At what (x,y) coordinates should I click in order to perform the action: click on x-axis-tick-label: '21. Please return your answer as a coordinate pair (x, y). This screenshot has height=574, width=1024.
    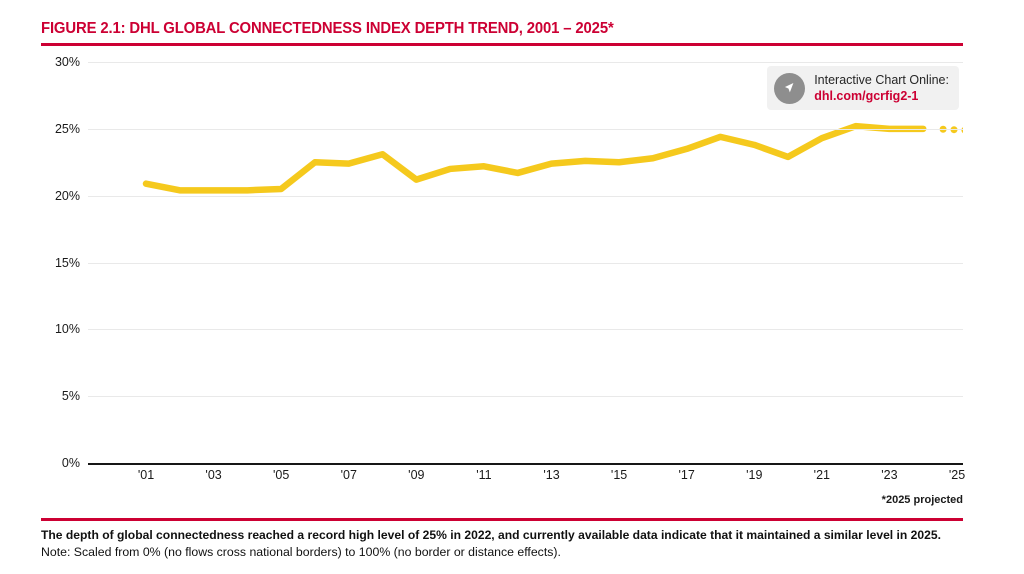
    Looking at the image, I should click on (821, 475).